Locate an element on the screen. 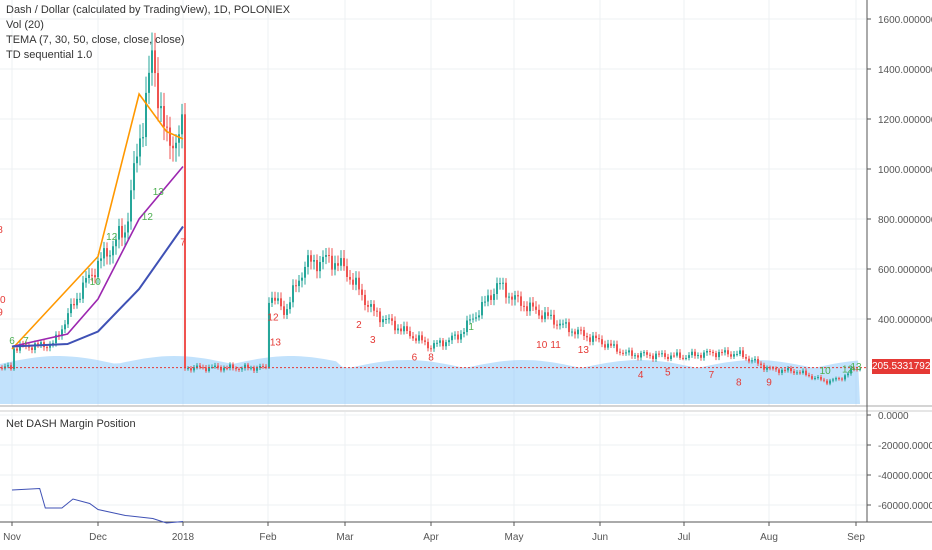  net-tick-label: 0.0000 is located at coordinates (893, 416).